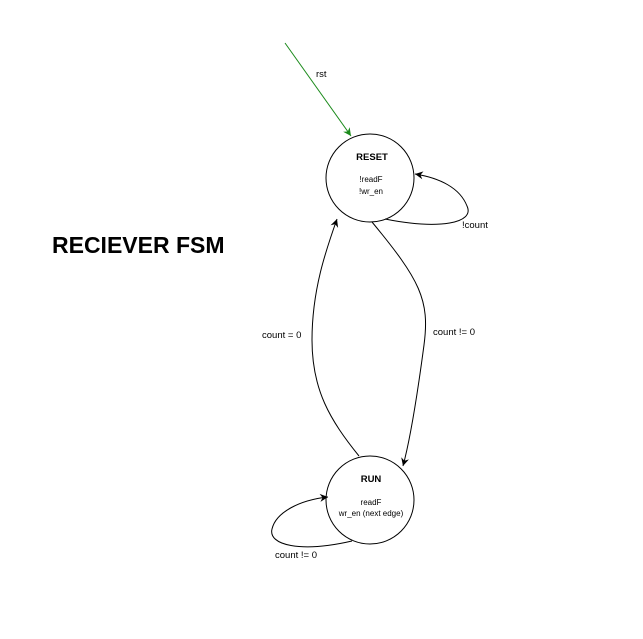 Image resolution: width=643 pixels, height=639 pixels. What do you see at coordinates (312, 520) in the screenshot?
I see `run-self-loop-arrow` at bounding box center [312, 520].